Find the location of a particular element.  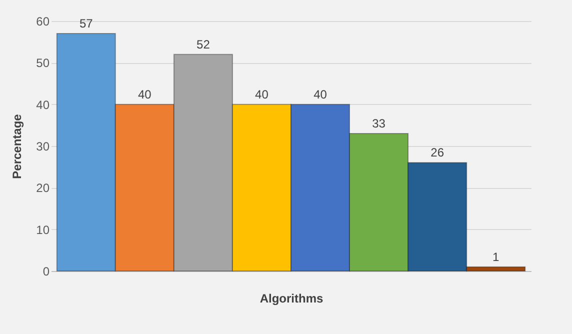

y-tick-label: 30 is located at coordinates (43, 147).